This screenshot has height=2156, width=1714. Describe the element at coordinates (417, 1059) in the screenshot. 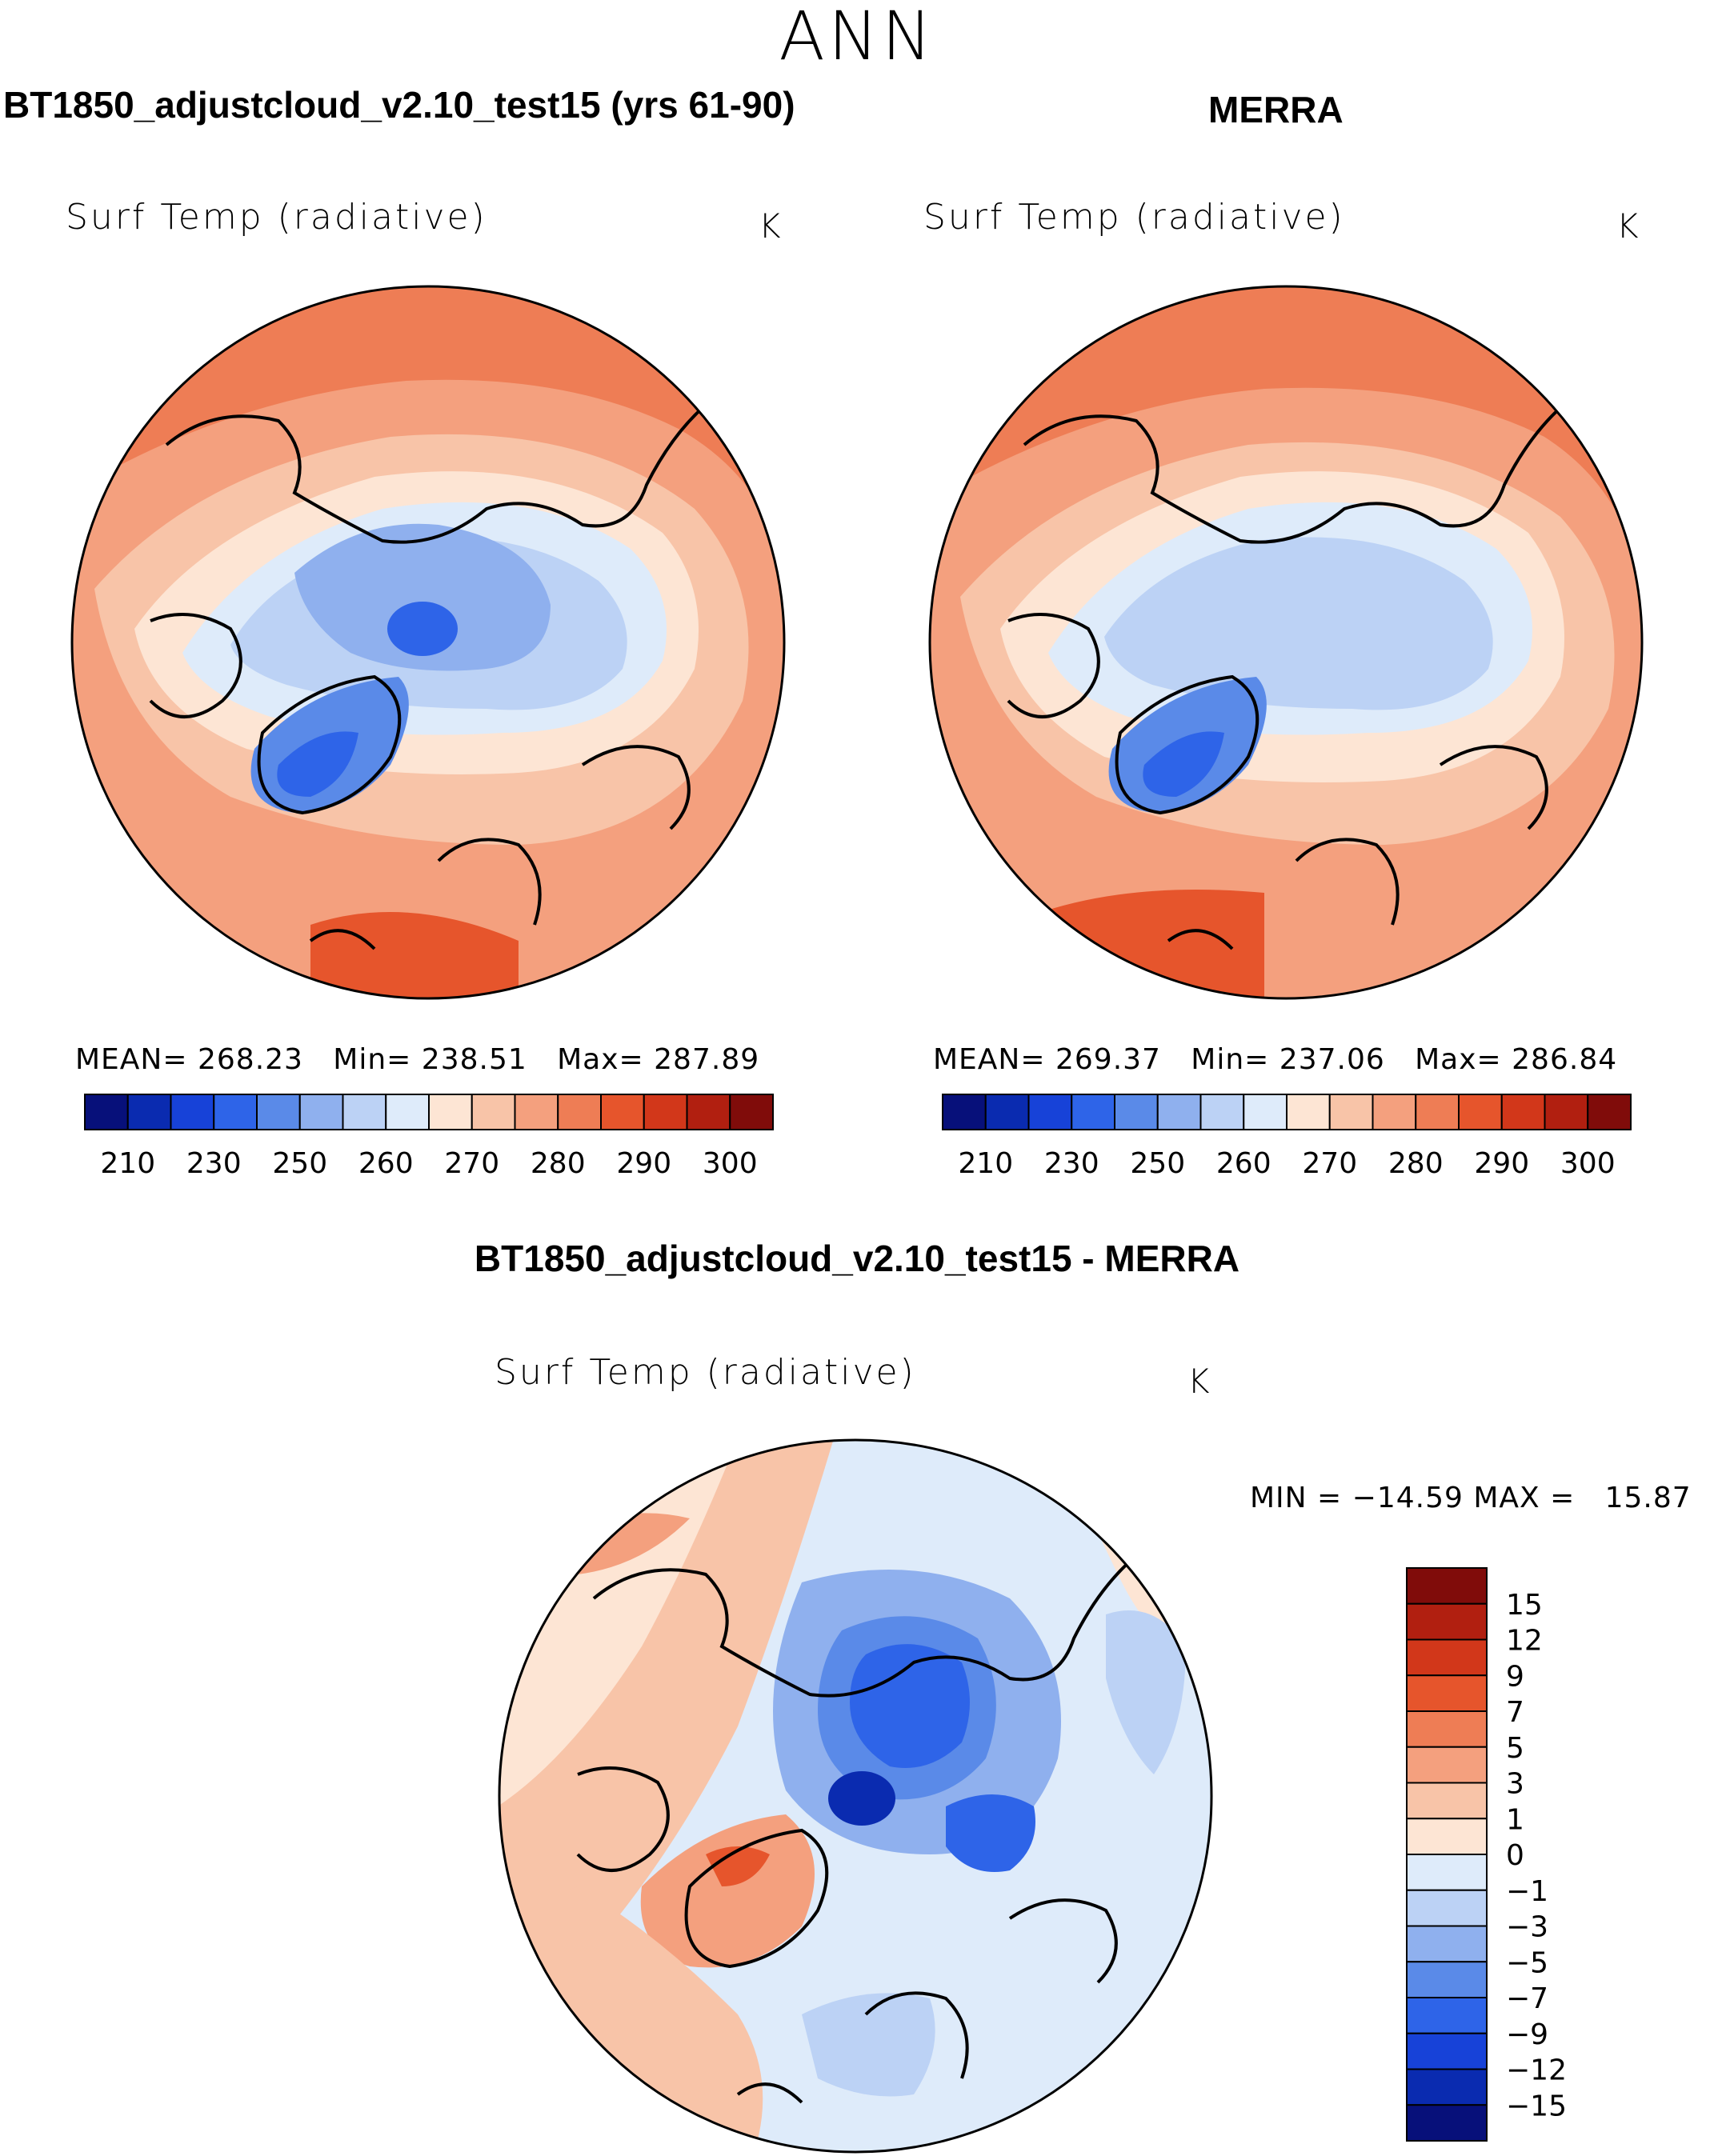

I see `stats-line-model: MEAN= 268.23 Min= 238.51 Max= 287.89` at that location.